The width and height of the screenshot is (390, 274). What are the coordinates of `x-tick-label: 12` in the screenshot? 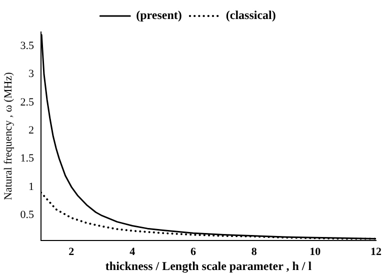 It's located at (376, 252).